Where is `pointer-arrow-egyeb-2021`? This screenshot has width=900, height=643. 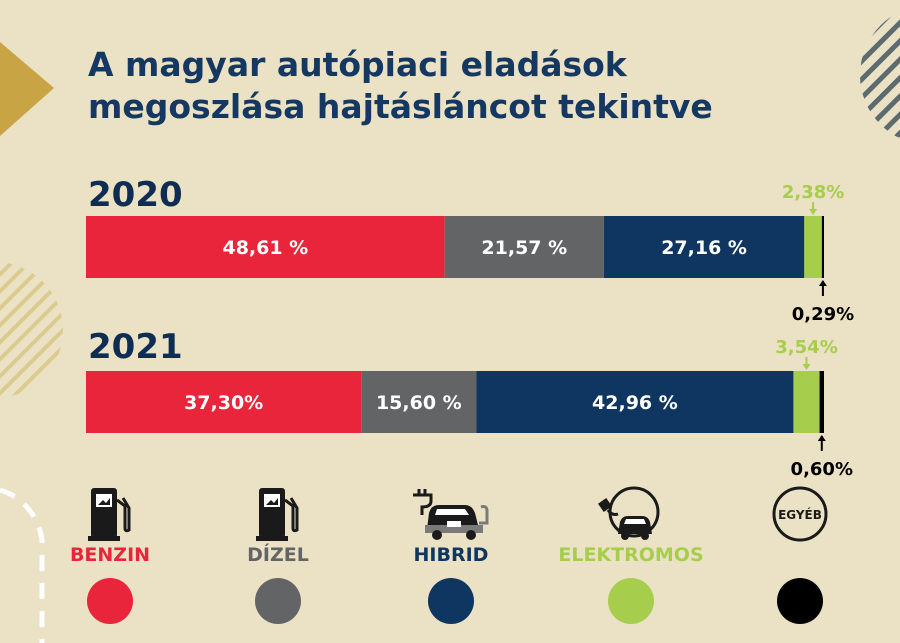 pointer-arrow-egyeb-2021 is located at coordinates (821, 438).